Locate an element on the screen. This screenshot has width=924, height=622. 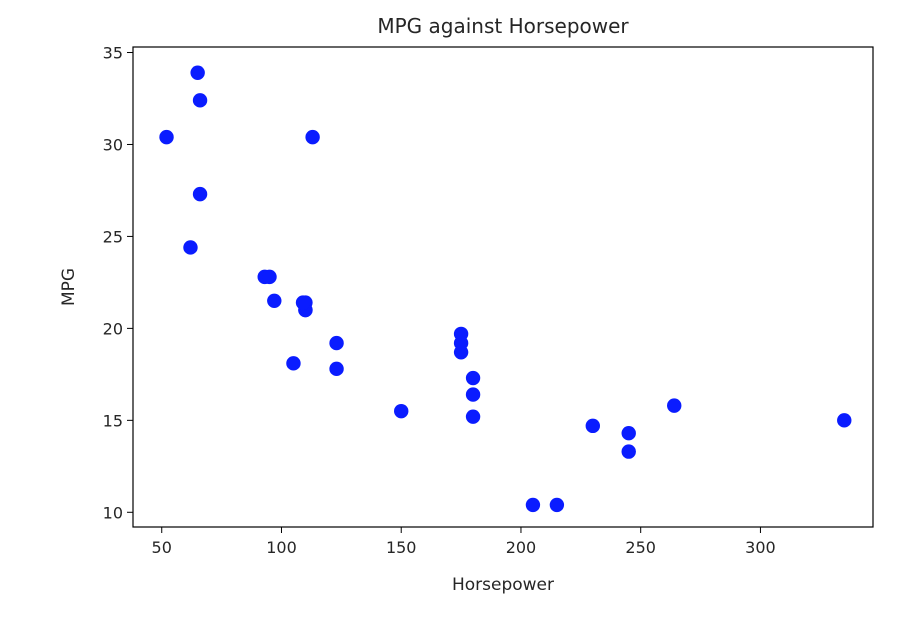
x-axis-title: Horsepower is located at coordinates (503, 585).